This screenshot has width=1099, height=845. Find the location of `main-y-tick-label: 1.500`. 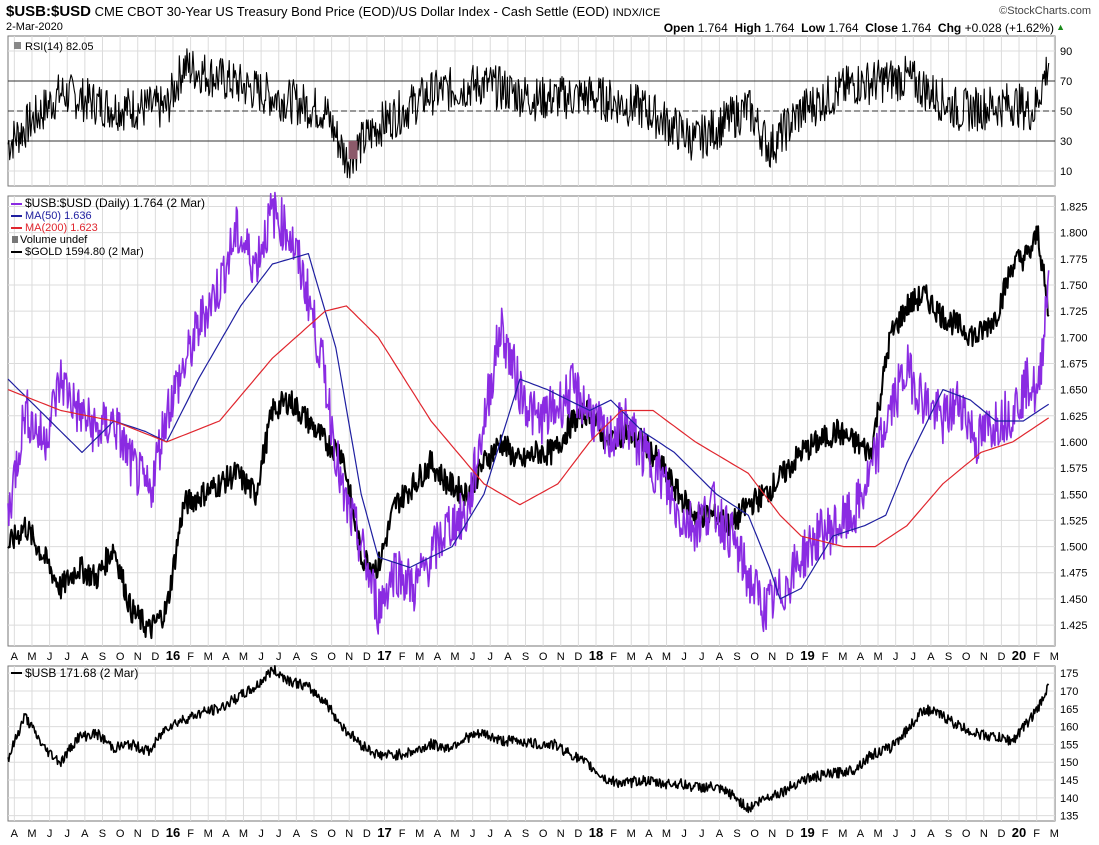

main-y-tick-label: 1.500 is located at coordinates (1074, 548).